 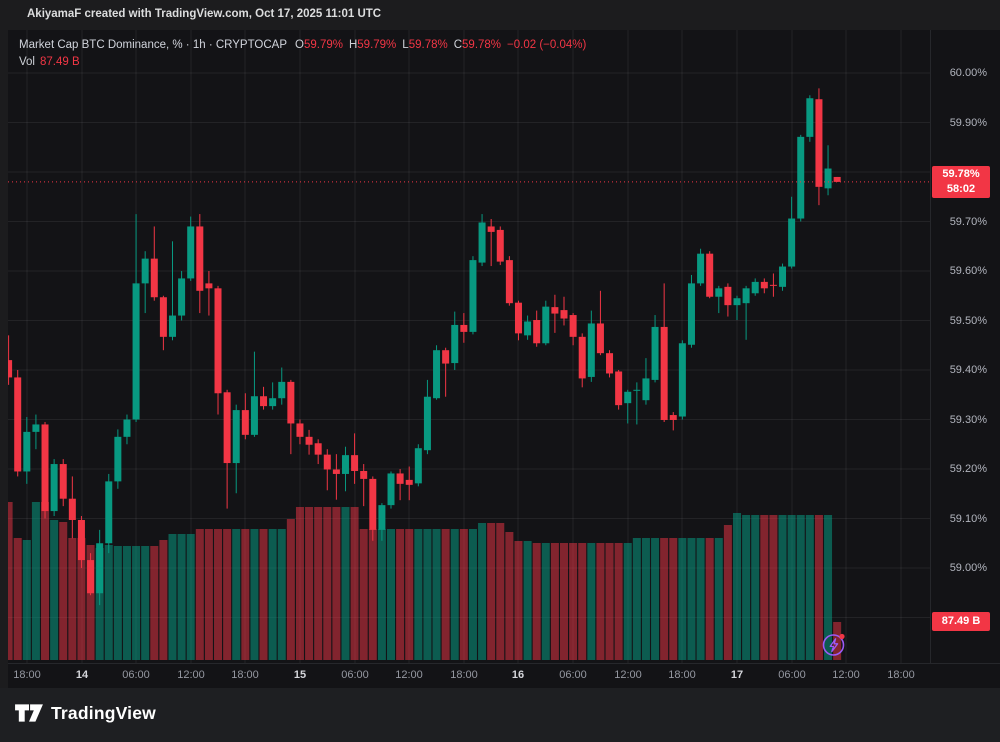 I want to click on price-axis-label: 59.20%, so click(x=968, y=469).